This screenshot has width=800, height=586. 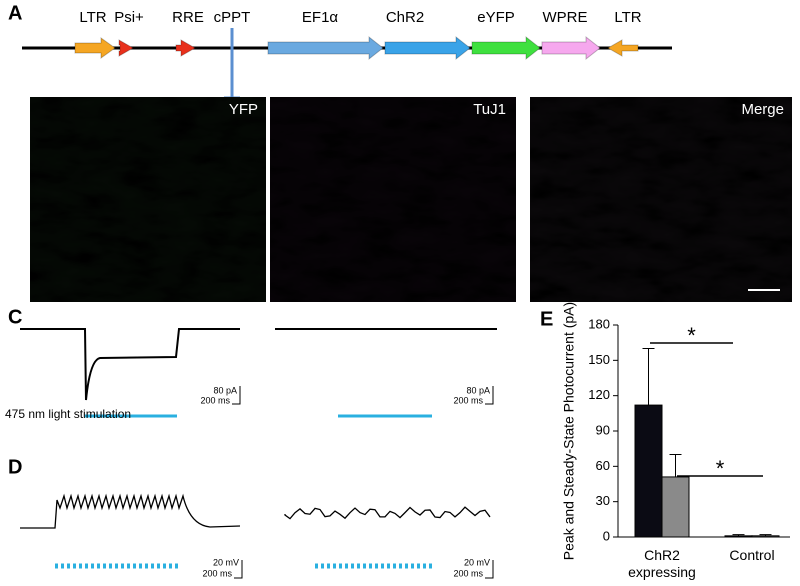 I want to click on panel-letter: C, so click(x=15, y=317).